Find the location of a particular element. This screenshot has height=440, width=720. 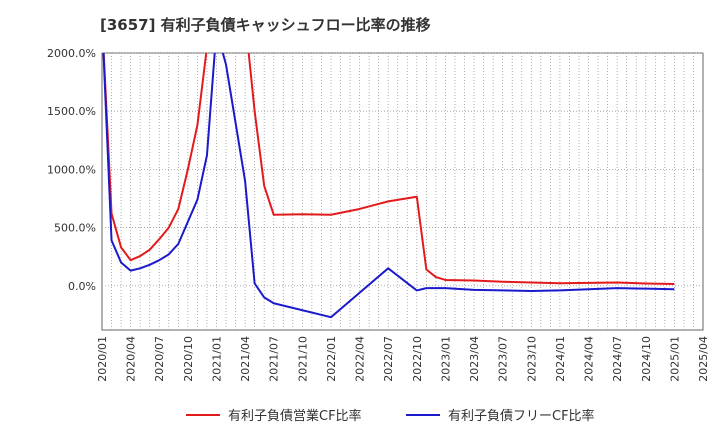

x-tick-label: 2022/07 is located at coordinates (388, 359).